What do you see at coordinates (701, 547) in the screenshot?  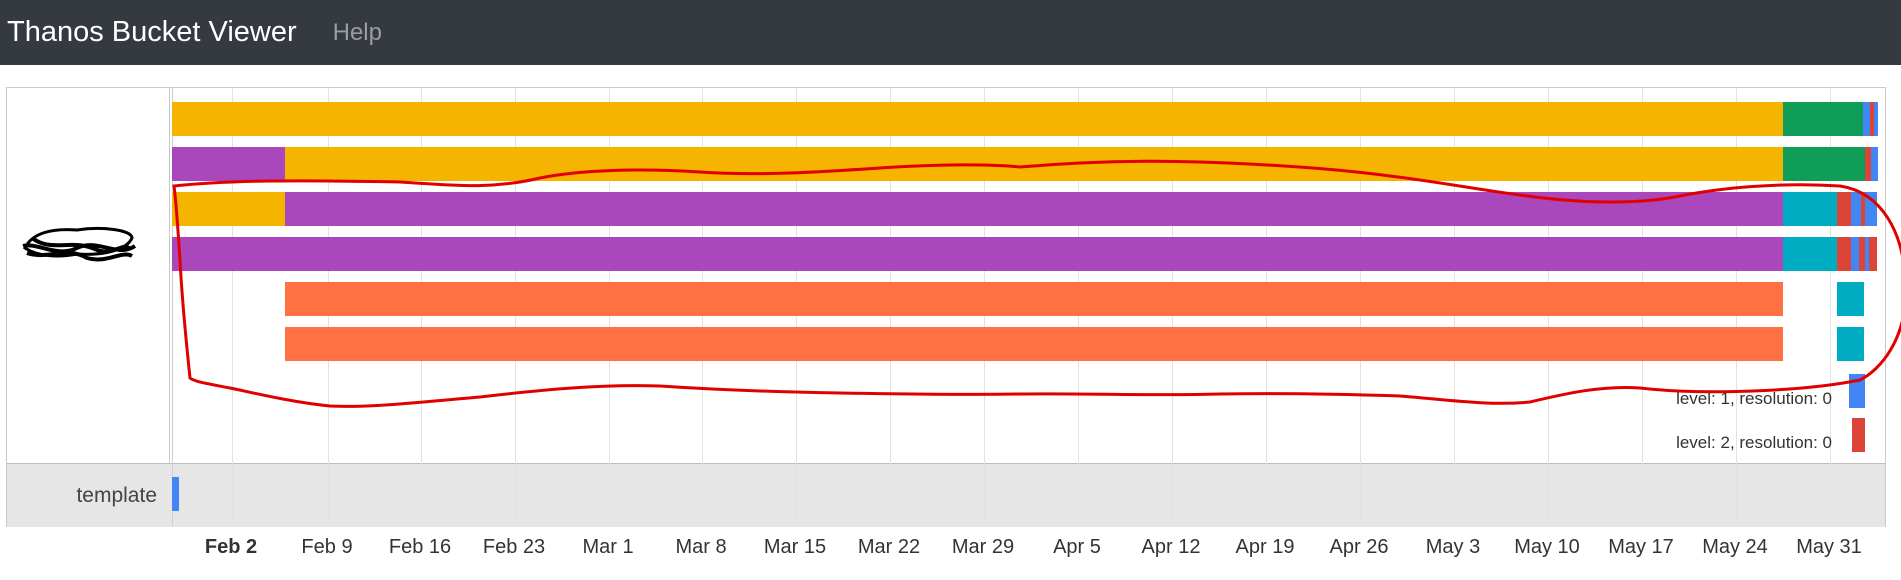 I see `x-tick-label: Mar 8` at bounding box center [701, 547].